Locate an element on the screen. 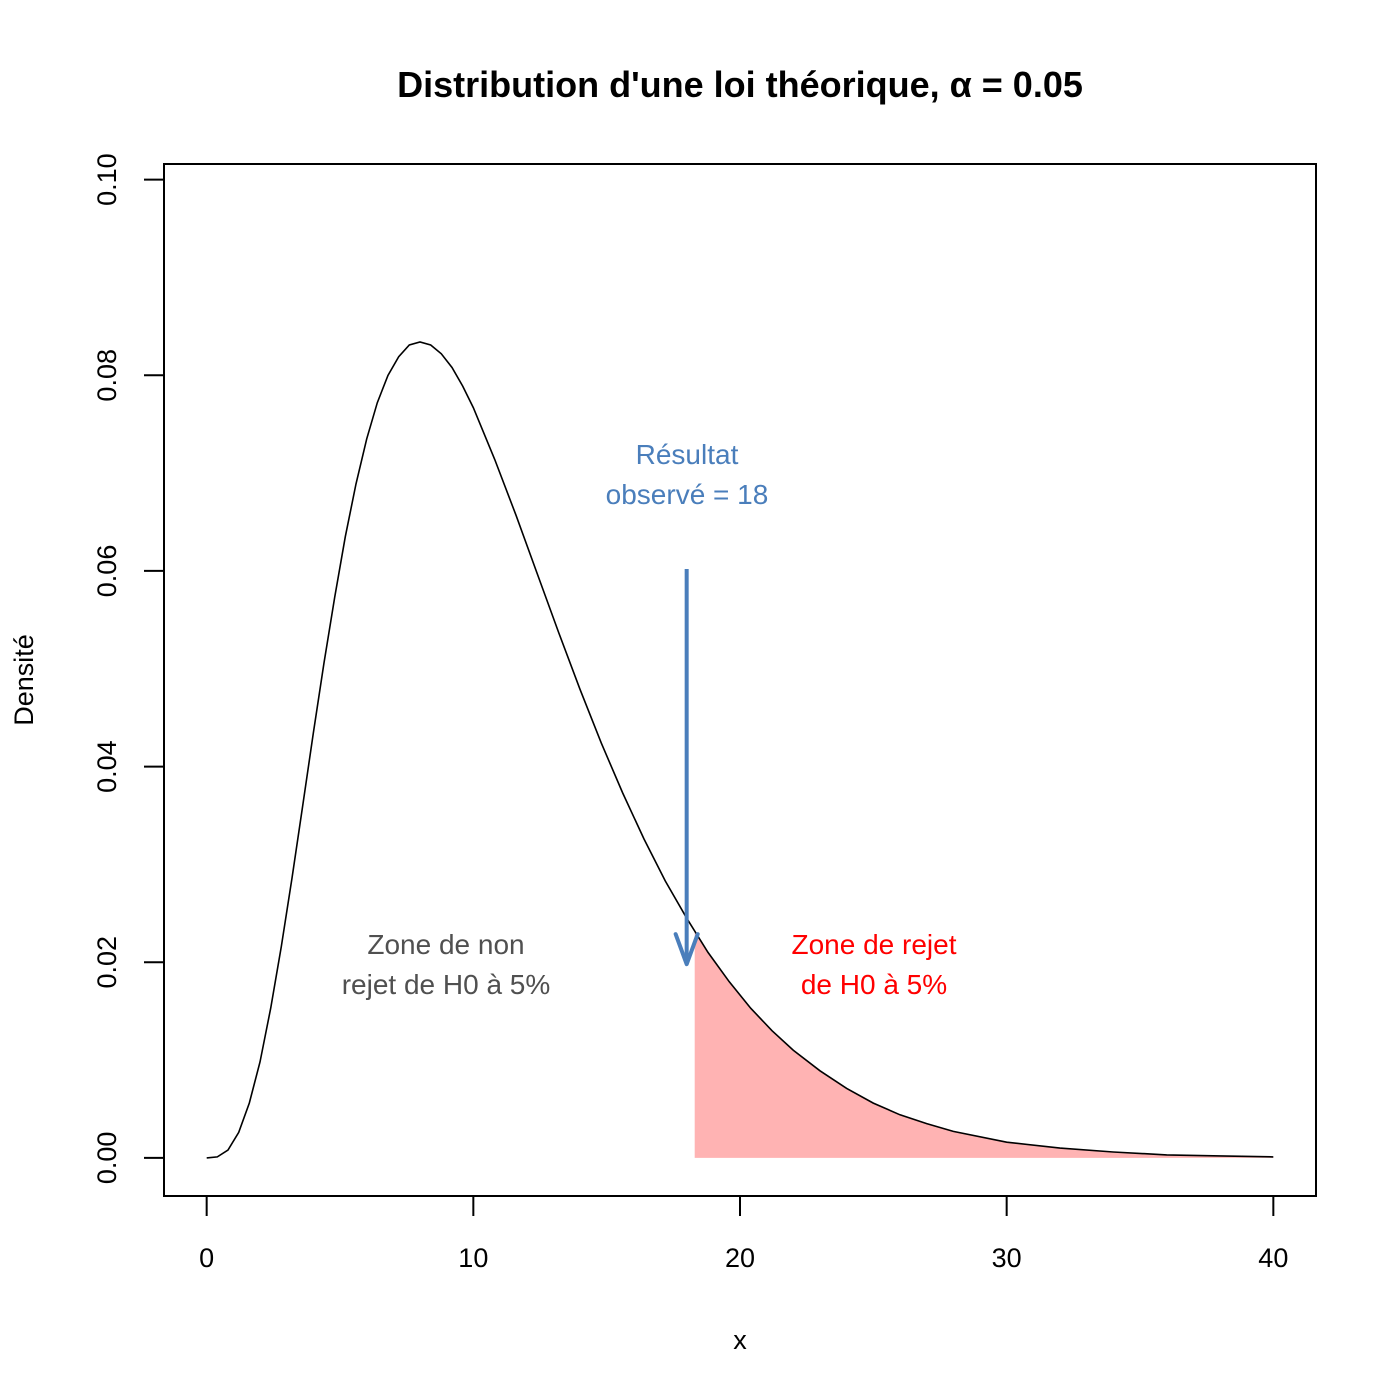 The height and width of the screenshot is (1400, 1400). x-tick-label: 20 is located at coordinates (740, 1258).